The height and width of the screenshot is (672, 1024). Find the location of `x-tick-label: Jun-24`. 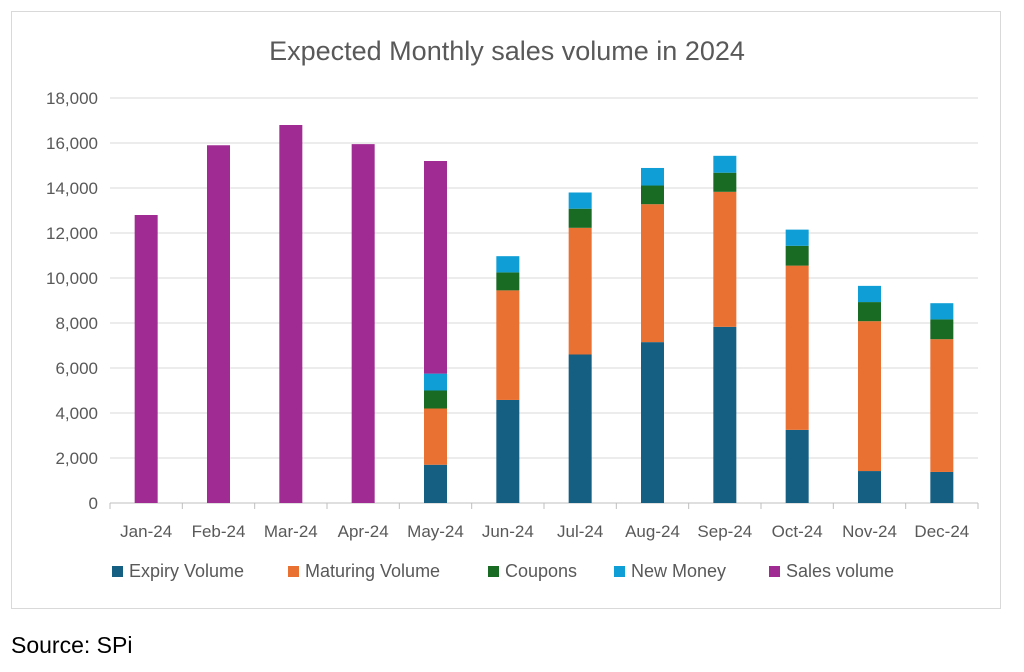

x-tick-label: Jun-24 is located at coordinates (508, 531).